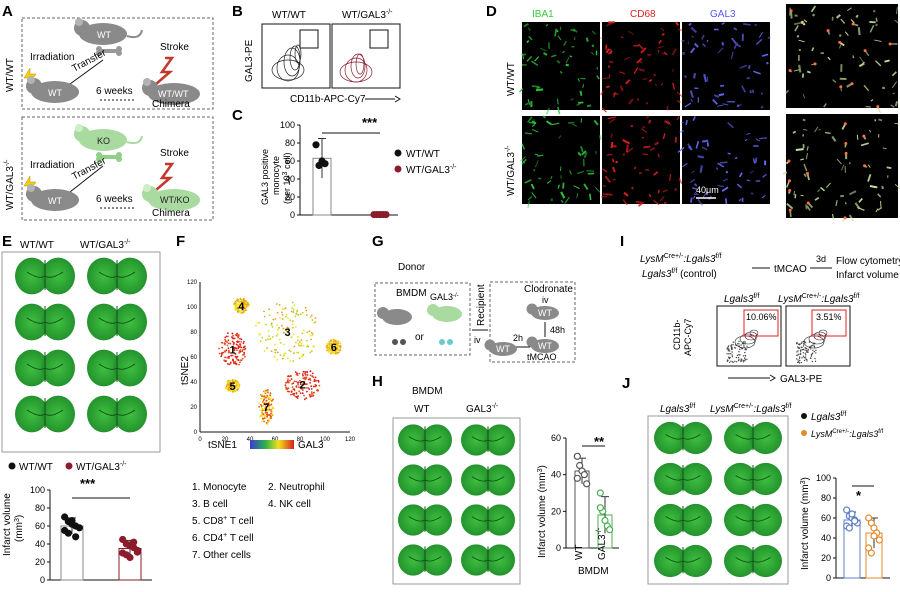  What do you see at coordinates (241, 307) in the screenshot?
I see `tsne-cluster-label: 4` at bounding box center [241, 307].